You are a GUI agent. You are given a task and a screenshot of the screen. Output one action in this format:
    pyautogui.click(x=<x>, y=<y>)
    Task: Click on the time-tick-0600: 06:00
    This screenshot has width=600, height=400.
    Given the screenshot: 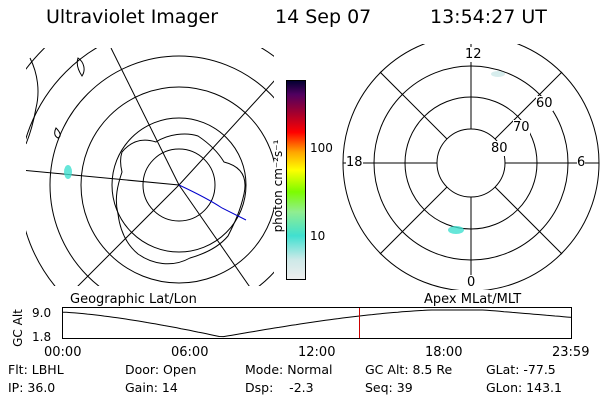 What is the action you would take?
    pyautogui.click(x=190, y=352)
    